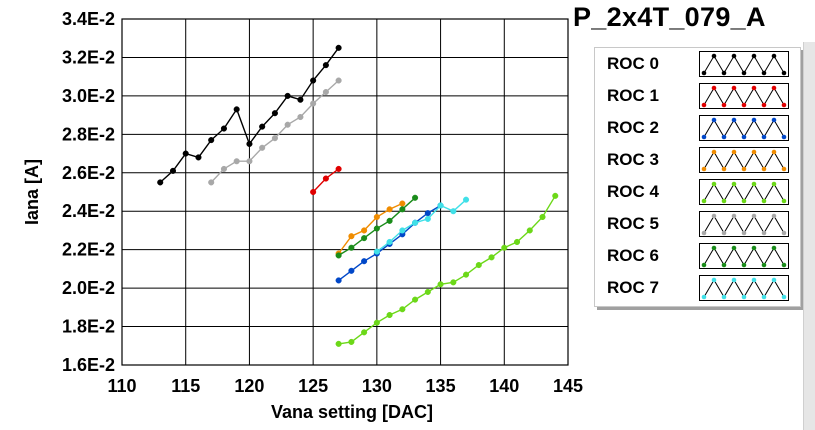  Describe the element at coordinates (504, 386) in the screenshot. I see `x-tick-label: 140` at that location.